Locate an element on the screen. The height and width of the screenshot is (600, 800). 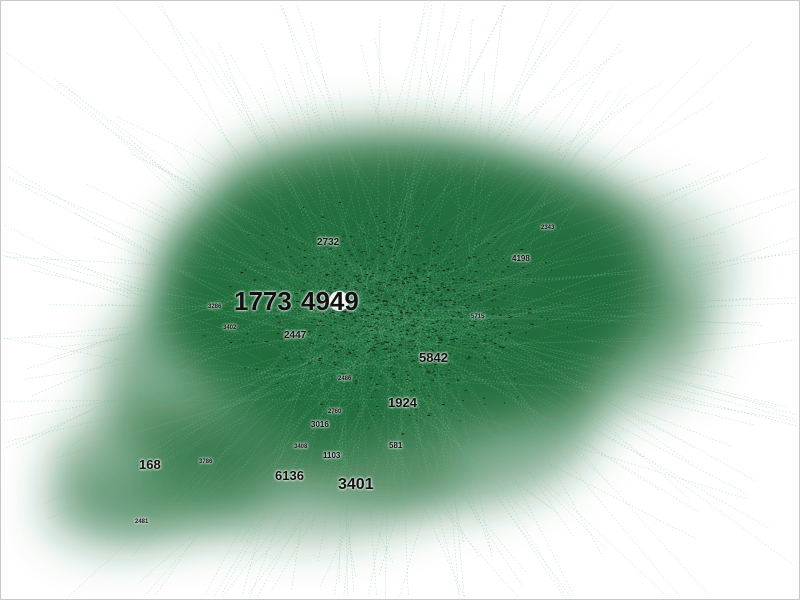
node-label-3786: 3786 is located at coordinates (206, 462).